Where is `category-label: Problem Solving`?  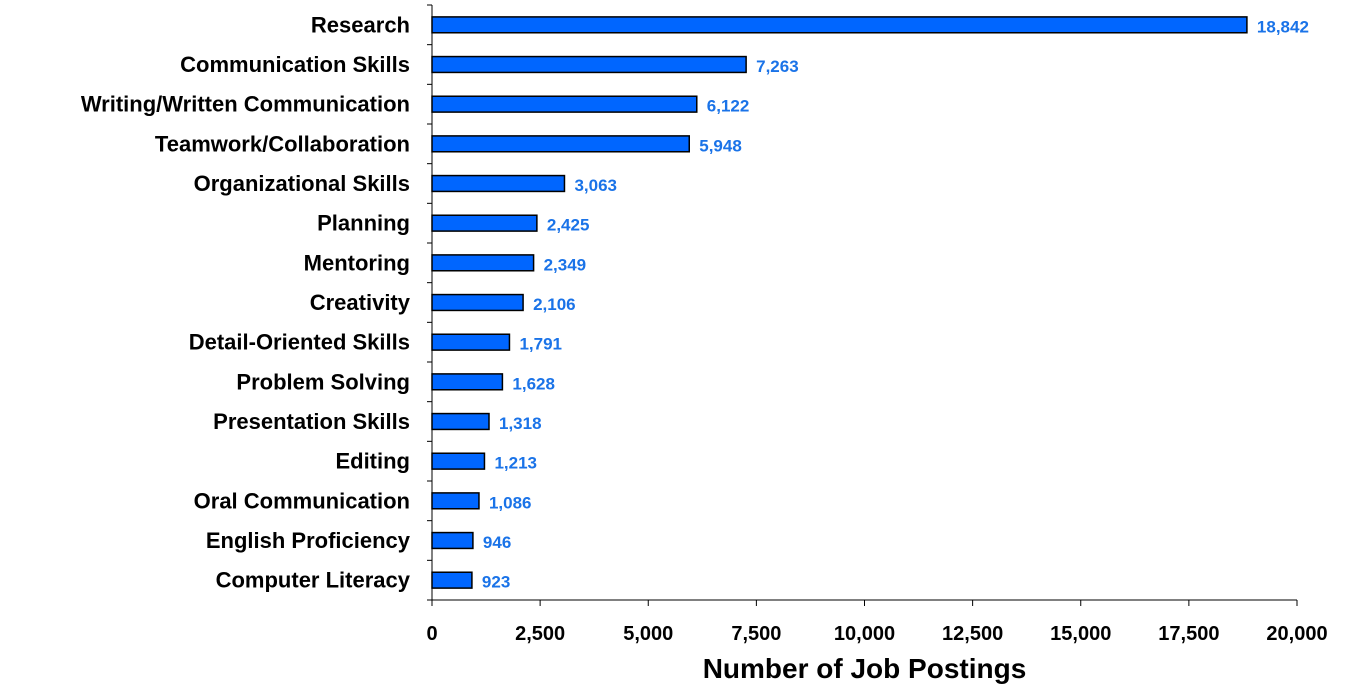
category-label: Problem Solving is located at coordinates (323, 381).